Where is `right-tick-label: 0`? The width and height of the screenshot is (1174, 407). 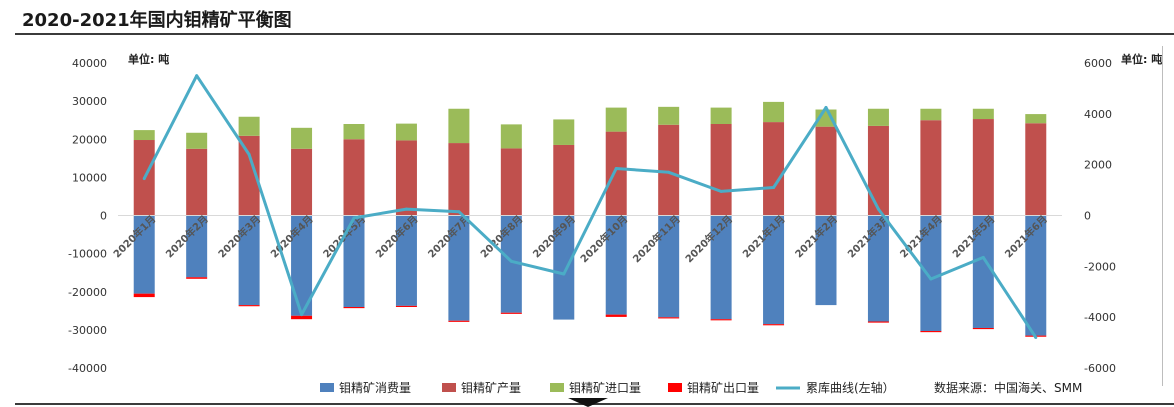 right-tick-label: 0 is located at coordinates (1087, 216).